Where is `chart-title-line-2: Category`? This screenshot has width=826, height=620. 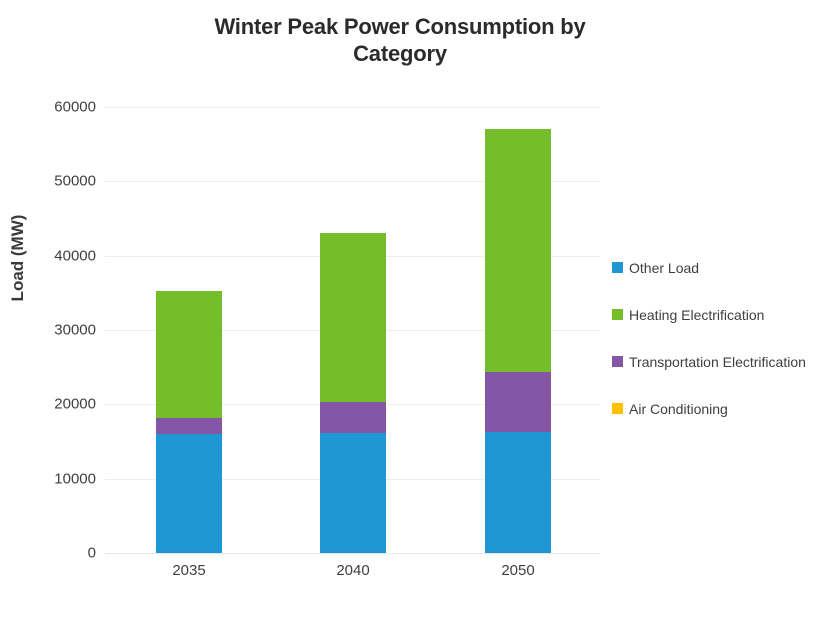 chart-title-line-2: Category is located at coordinates (400, 53).